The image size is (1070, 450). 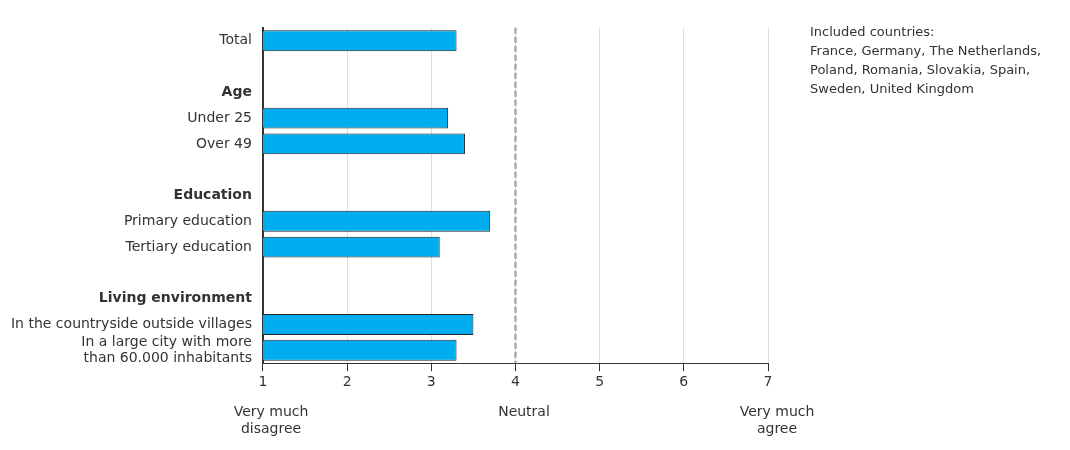 I want to click on text: Very much disagree, so click(x=271, y=420).